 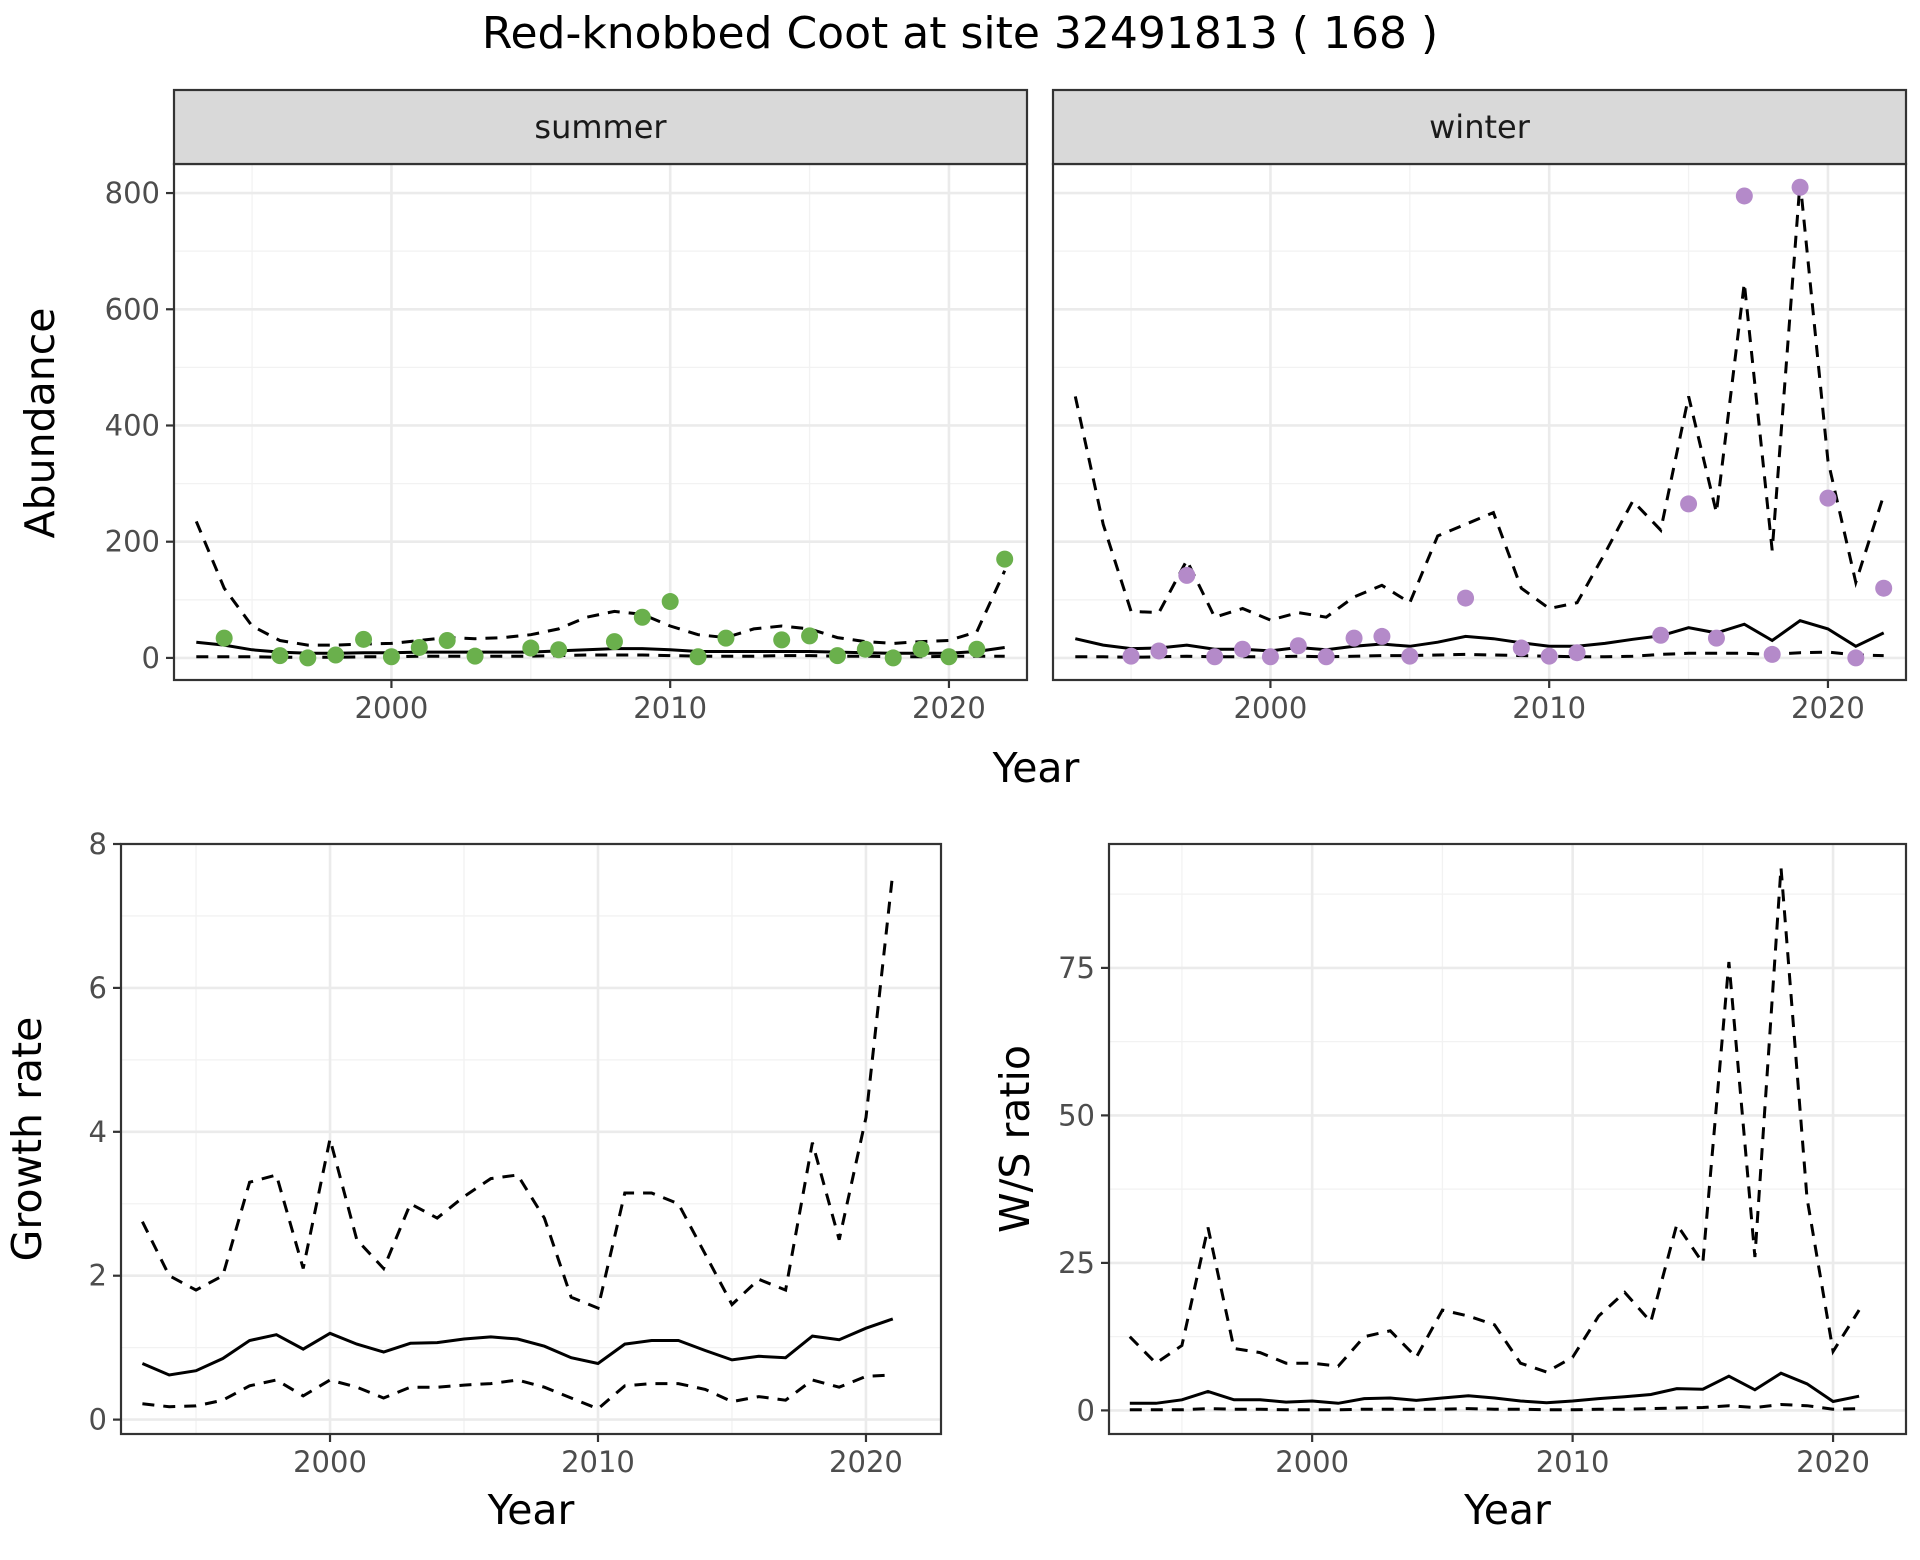 What do you see at coordinates (1076, 1115) in the screenshot?
I see `y-tick-label: 50` at bounding box center [1076, 1115].